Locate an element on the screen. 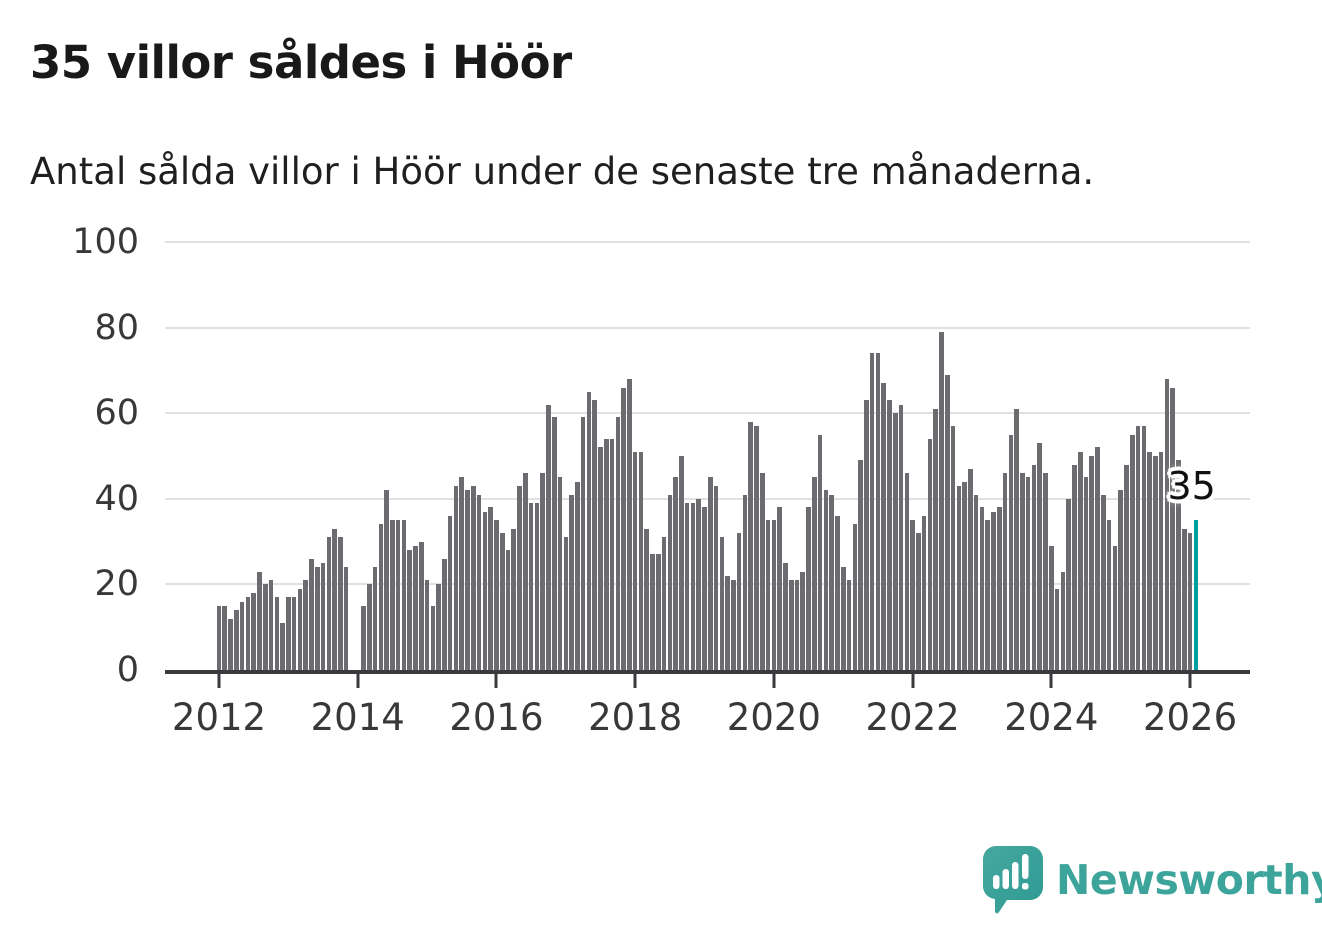 This screenshot has height=939, width=1322. x-axis-label-2012: 2012 is located at coordinates (219, 717).